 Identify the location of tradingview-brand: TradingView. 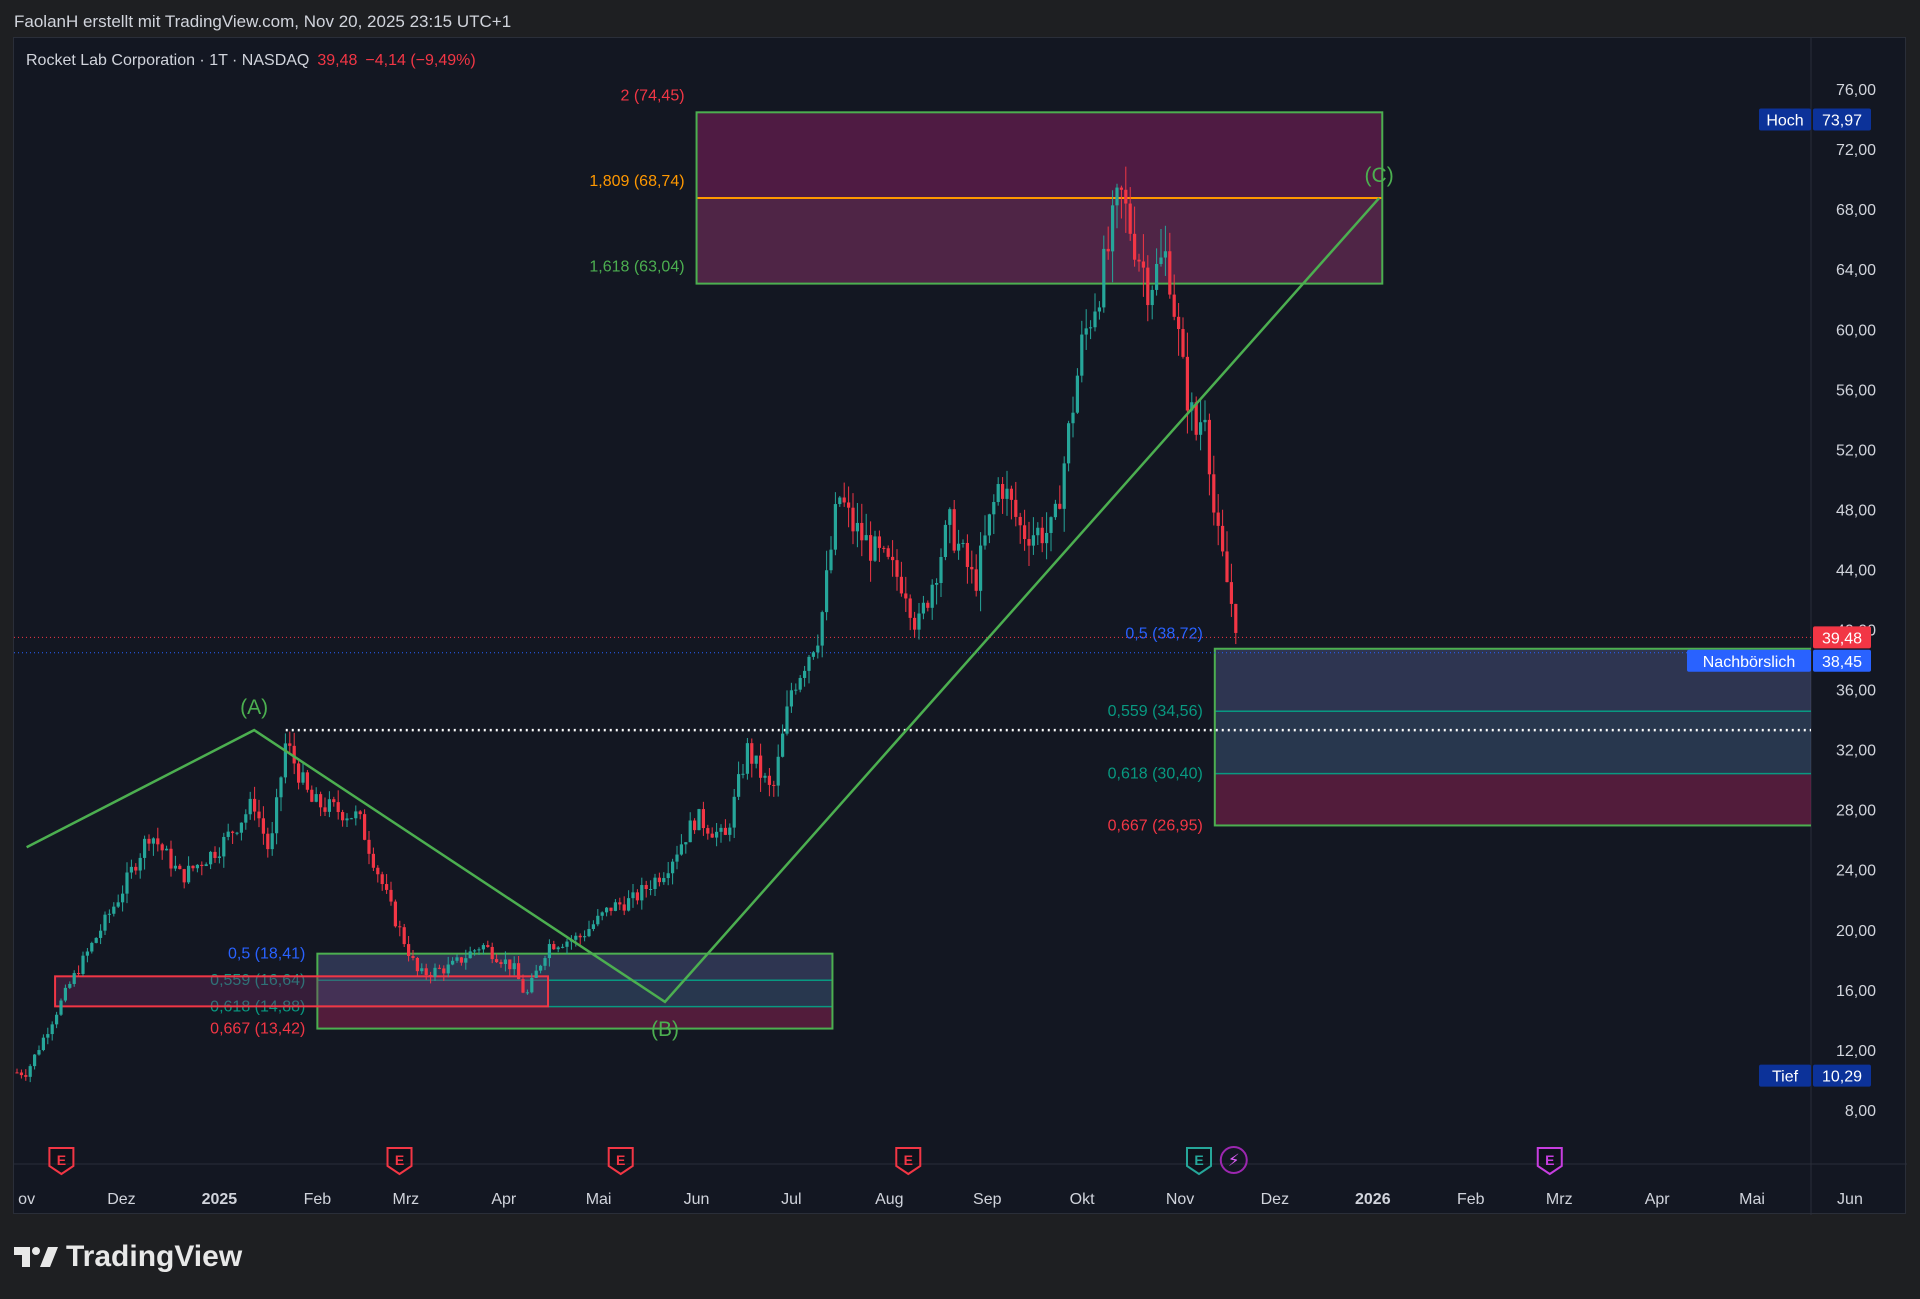
(128, 1257).